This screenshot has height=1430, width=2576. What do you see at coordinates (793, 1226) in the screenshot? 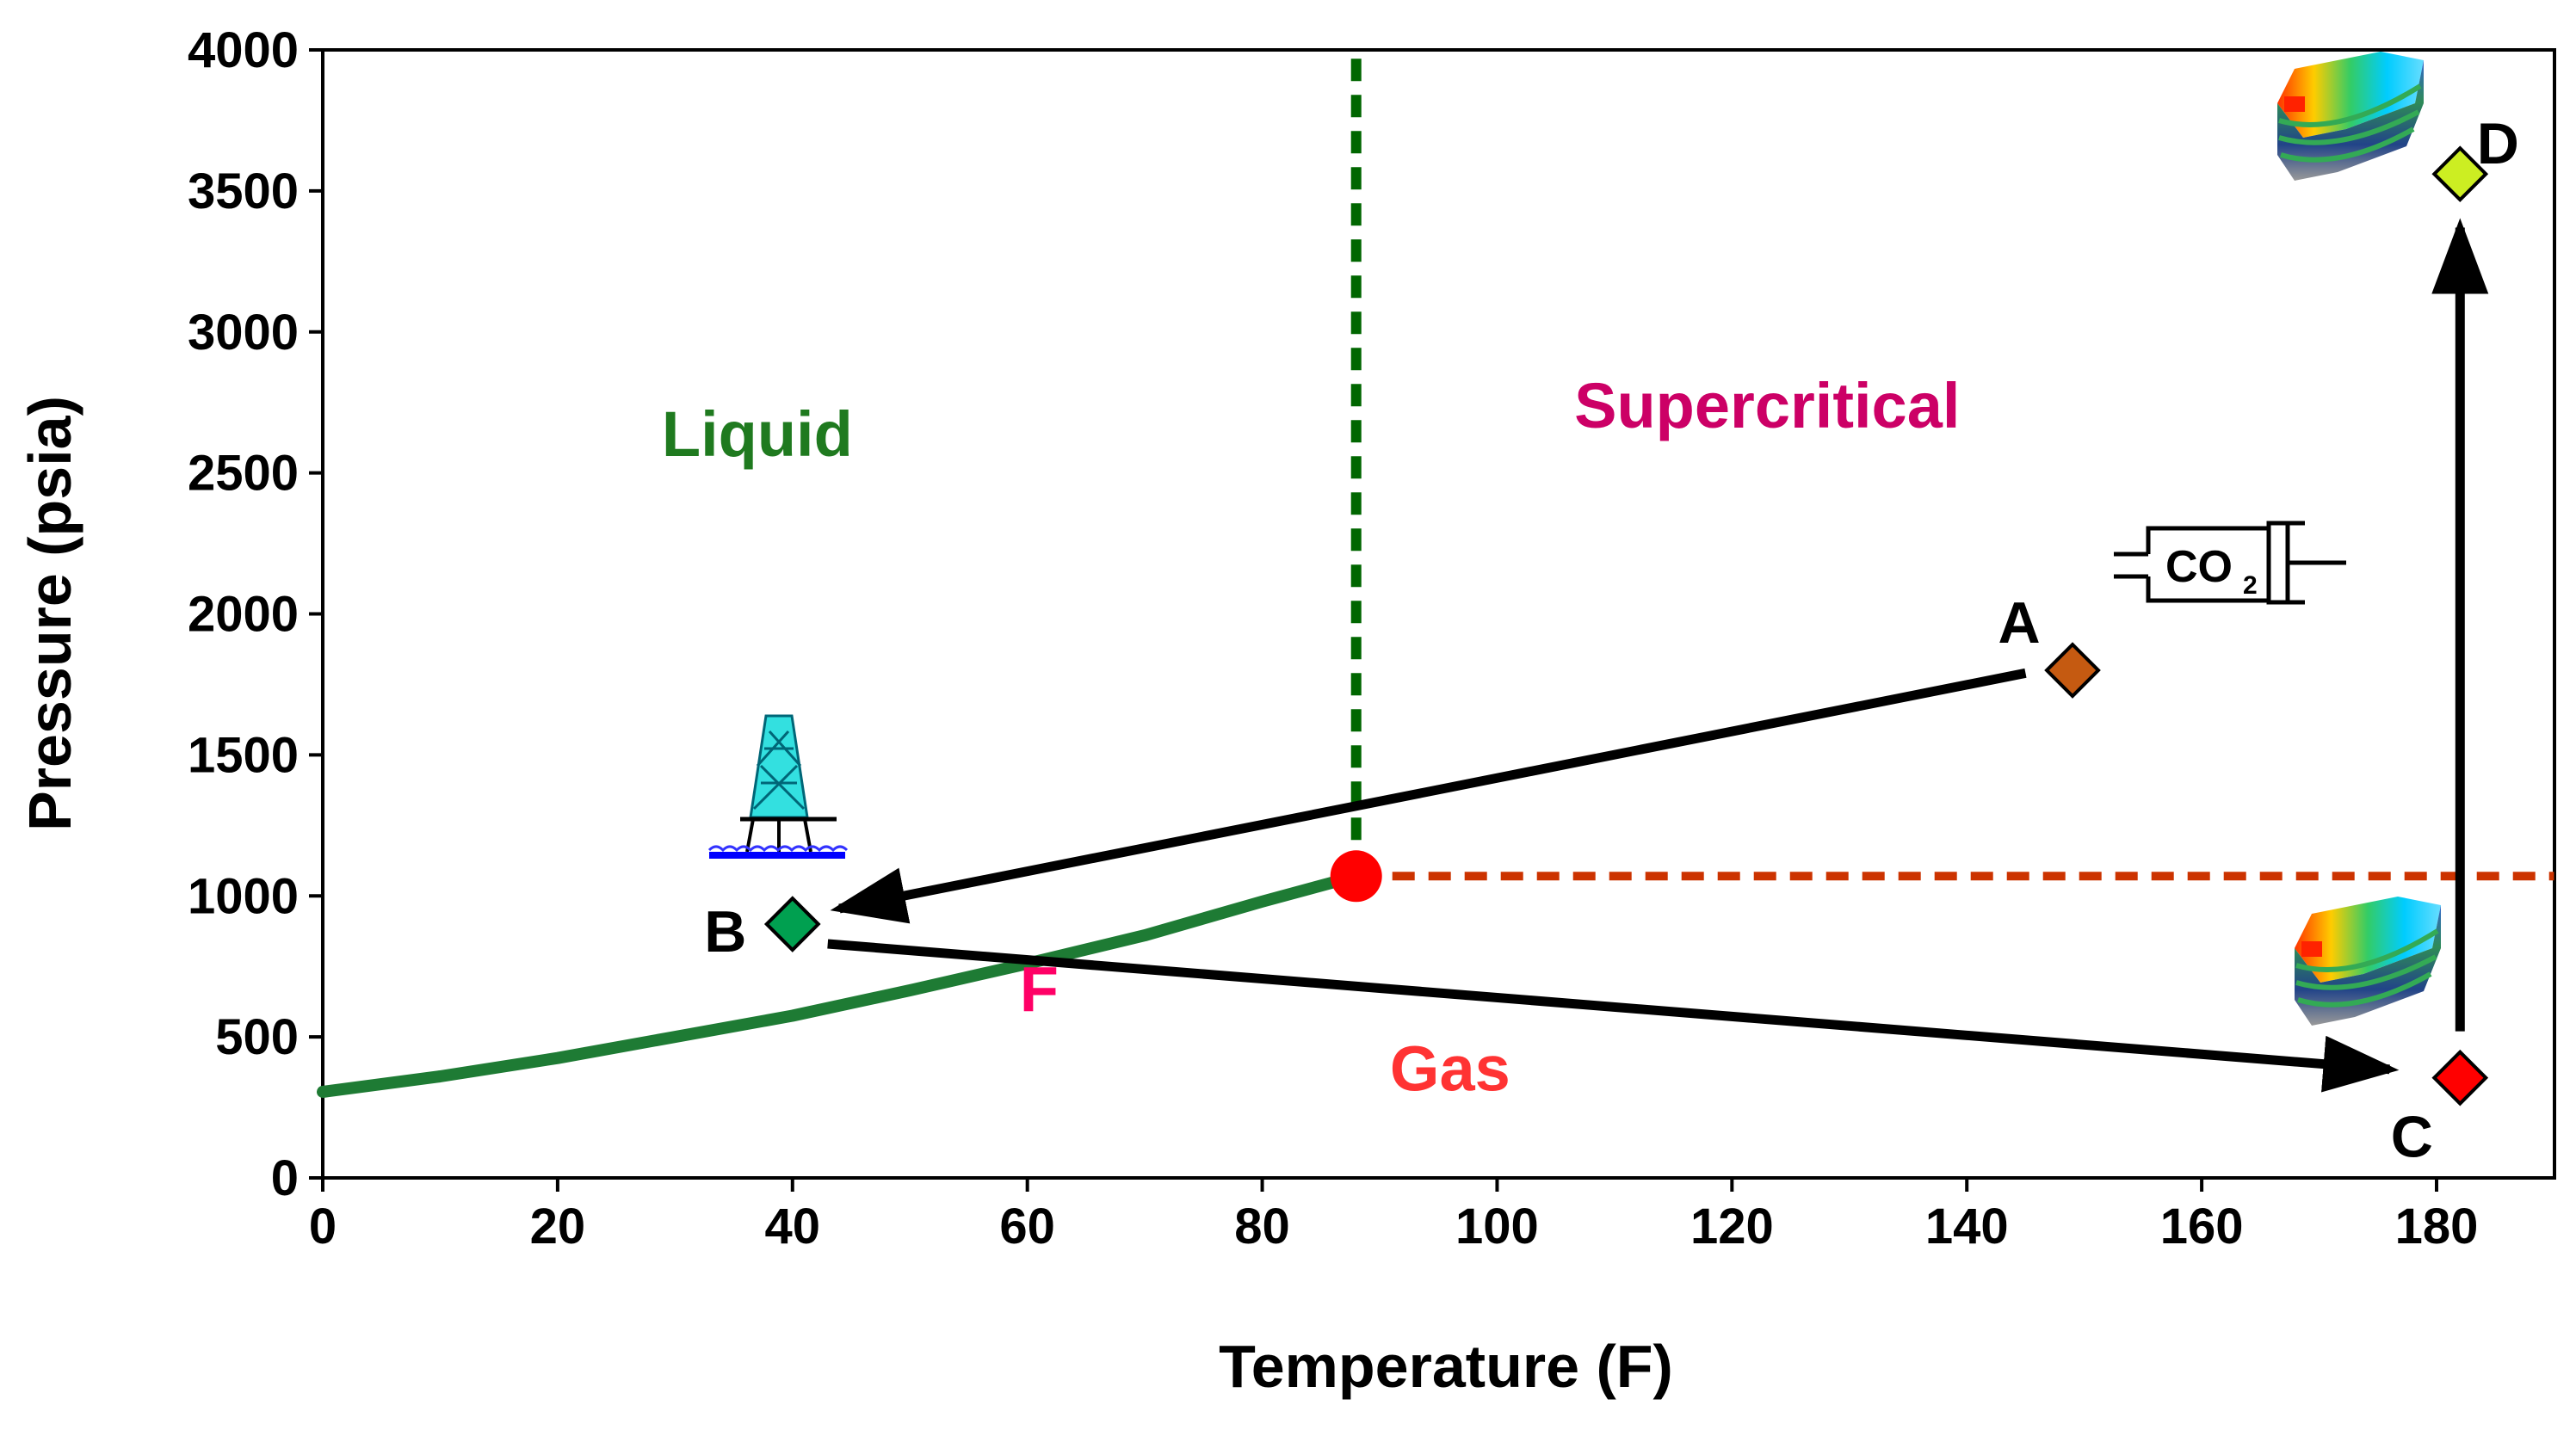
I see `x-tick-label: 40` at bounding box center [793, 1226].